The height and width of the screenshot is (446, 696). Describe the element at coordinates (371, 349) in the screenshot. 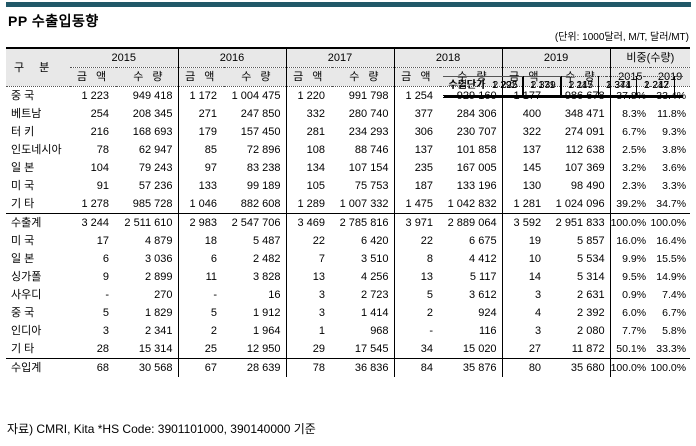

I see `quantity-cell: 17 545` at that location.